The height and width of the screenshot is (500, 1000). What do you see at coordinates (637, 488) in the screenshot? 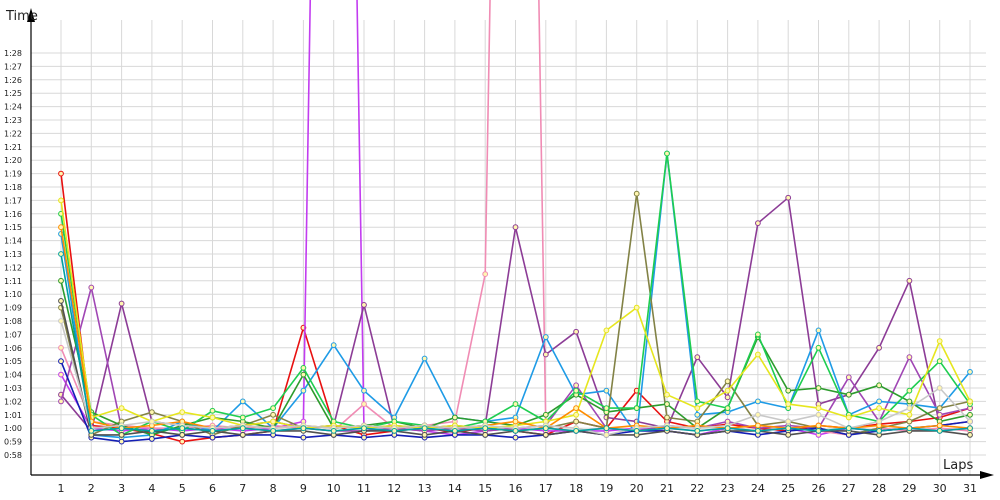
I see `x-tick-label: 20` at bounding box center [637, 488].